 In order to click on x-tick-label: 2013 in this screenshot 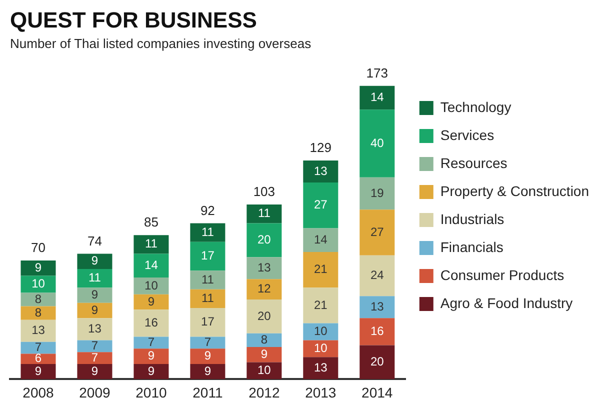, I will do `click(320, 392)`.